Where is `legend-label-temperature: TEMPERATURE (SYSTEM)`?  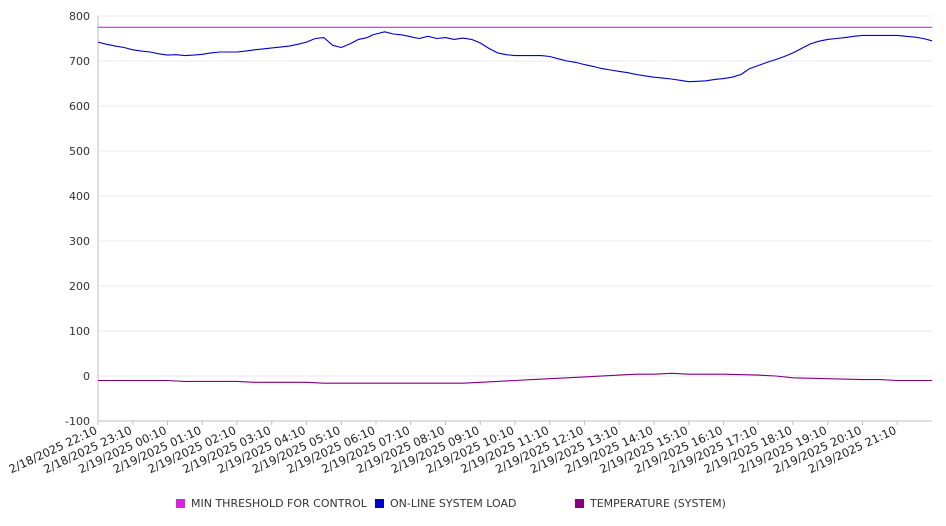
legend-label-temperature: TEMPERATURE (SYSTEM) is located at coordinates (658, 503).